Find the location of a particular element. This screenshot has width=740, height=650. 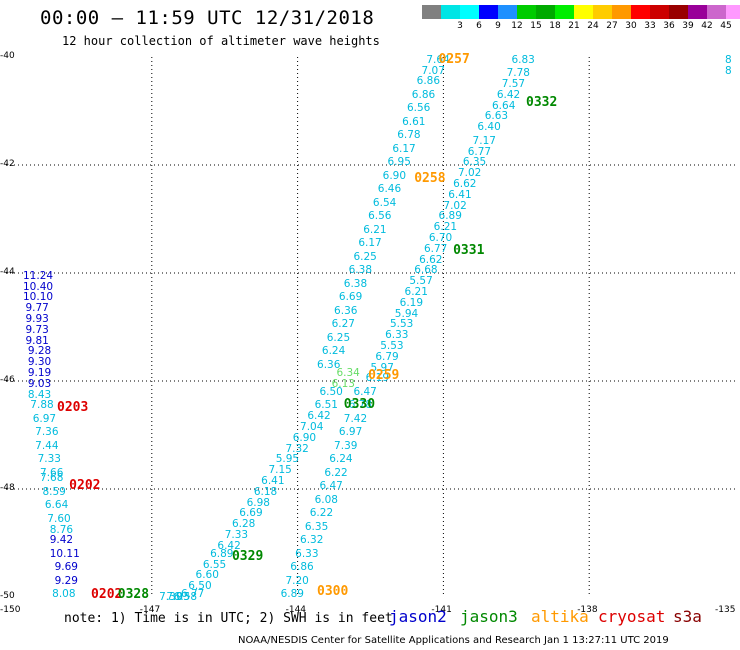

wave-height-value: 6.28 is located at coordinates (243, 524).